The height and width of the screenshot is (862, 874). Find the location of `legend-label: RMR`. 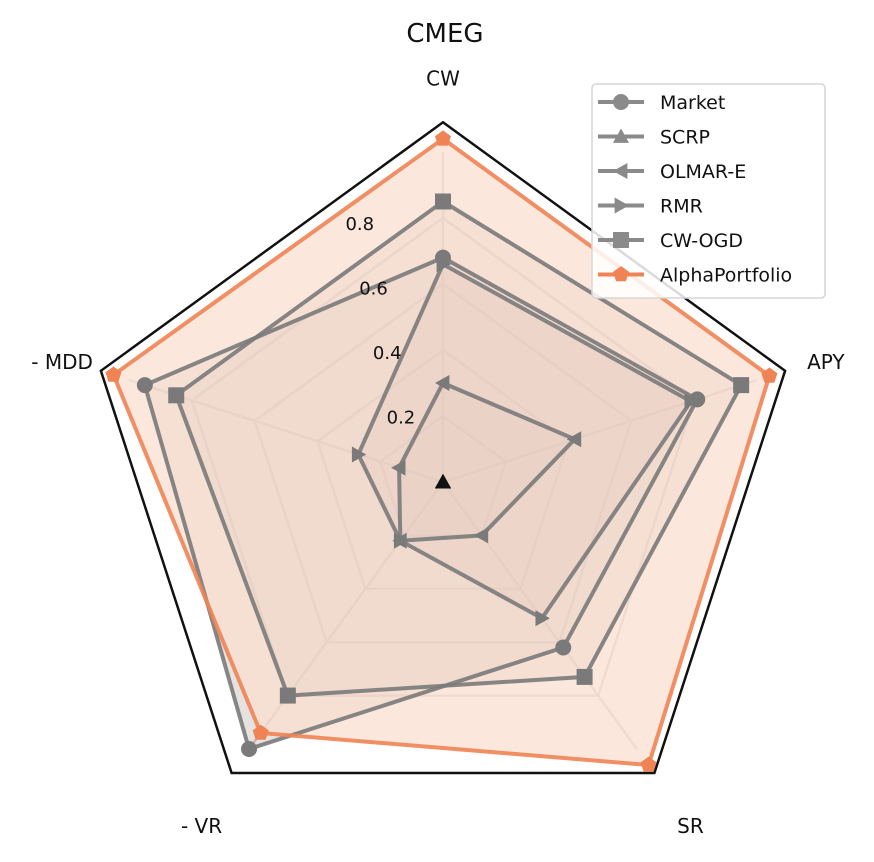

legend-label: RMR is located at coordinates (681, 207).